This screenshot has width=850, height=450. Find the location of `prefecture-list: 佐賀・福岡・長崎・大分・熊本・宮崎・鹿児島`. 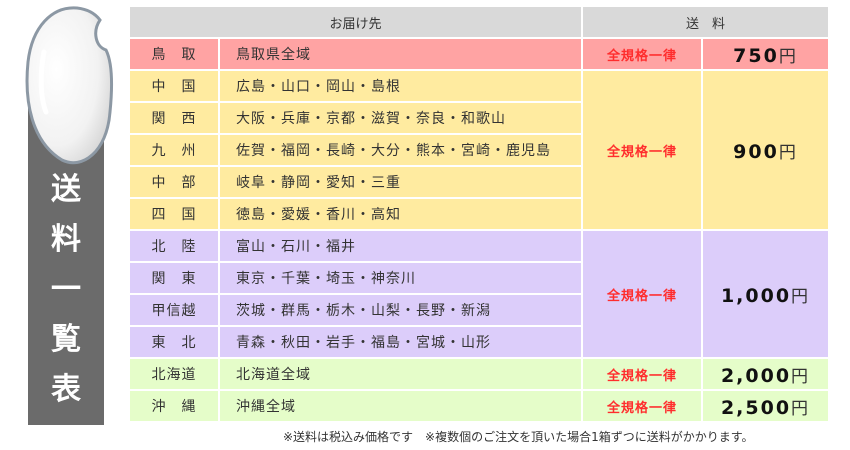

prefecture-list: 佐賀・福岡・長崎・大分・熊本・宮崎・鹿児島 is located at coordinates (400, 150).